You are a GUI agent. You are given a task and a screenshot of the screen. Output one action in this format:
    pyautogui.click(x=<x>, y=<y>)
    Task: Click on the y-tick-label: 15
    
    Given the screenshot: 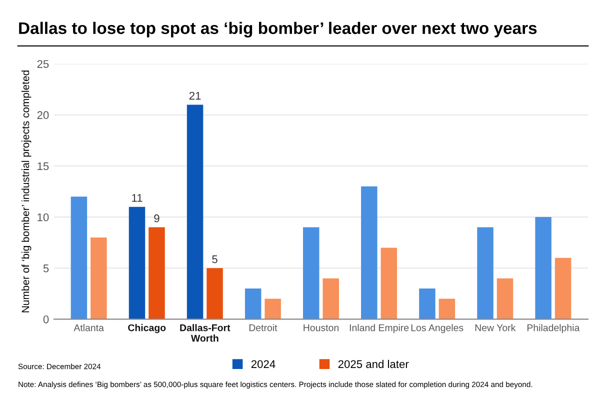 What is the action you would take?
    pyautogui.click(x=43, y=166)
    